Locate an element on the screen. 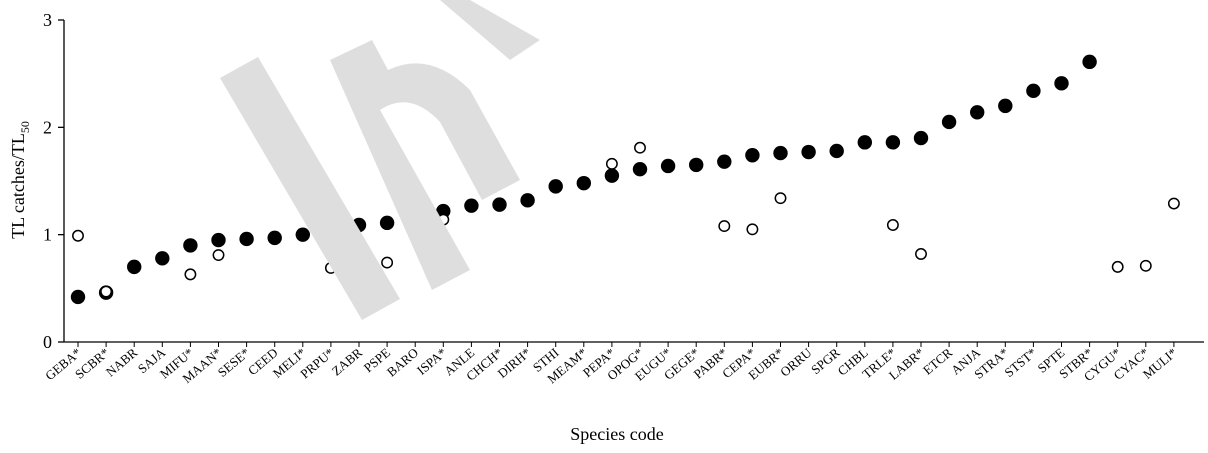  y-tick-label: 0 is located at coordinates (47, 342).